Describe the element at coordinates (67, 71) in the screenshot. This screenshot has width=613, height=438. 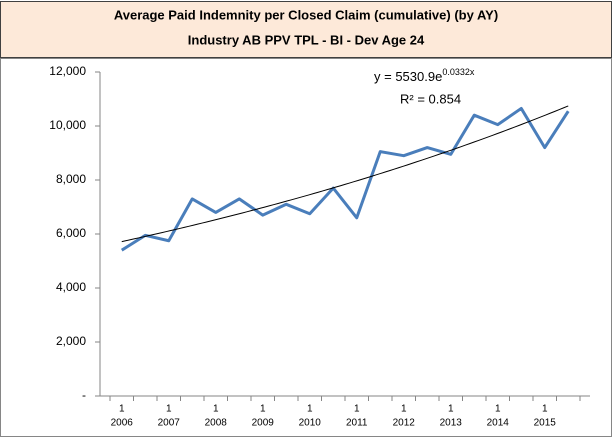
I see `y-tick-label: 12,000` at that location.